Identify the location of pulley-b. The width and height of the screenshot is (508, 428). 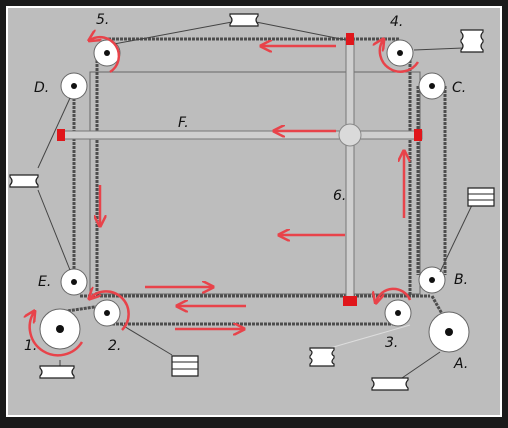
(432, 280).